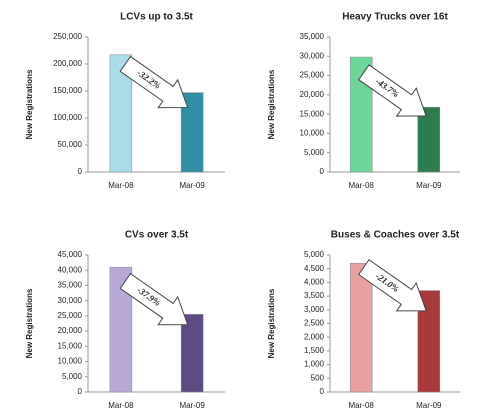  What do you see at coordinates (395, 235) in the screenshot?
I see `chart-title: Buses & Coaches over 3.5t` at bounding box center [395, 235].